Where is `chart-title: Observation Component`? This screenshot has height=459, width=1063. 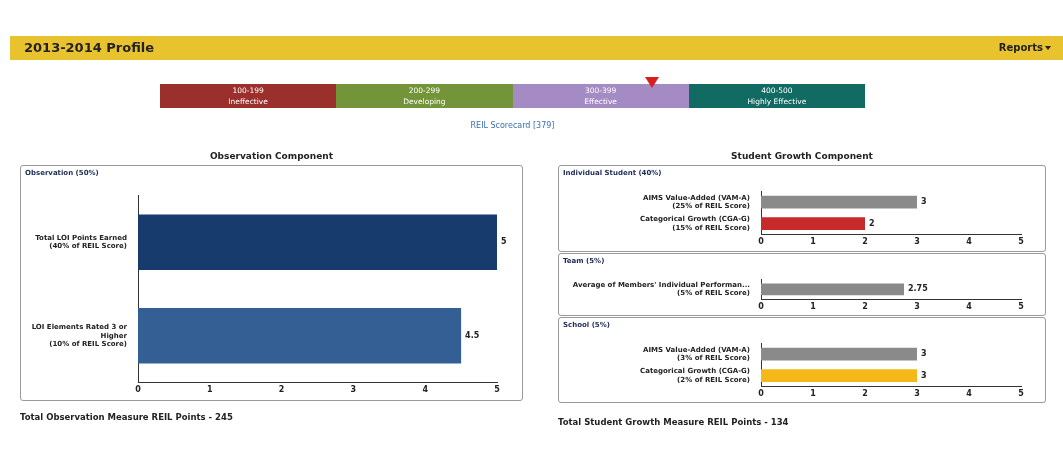
chart-title: Observation Component is located at coordinates (271, 156).